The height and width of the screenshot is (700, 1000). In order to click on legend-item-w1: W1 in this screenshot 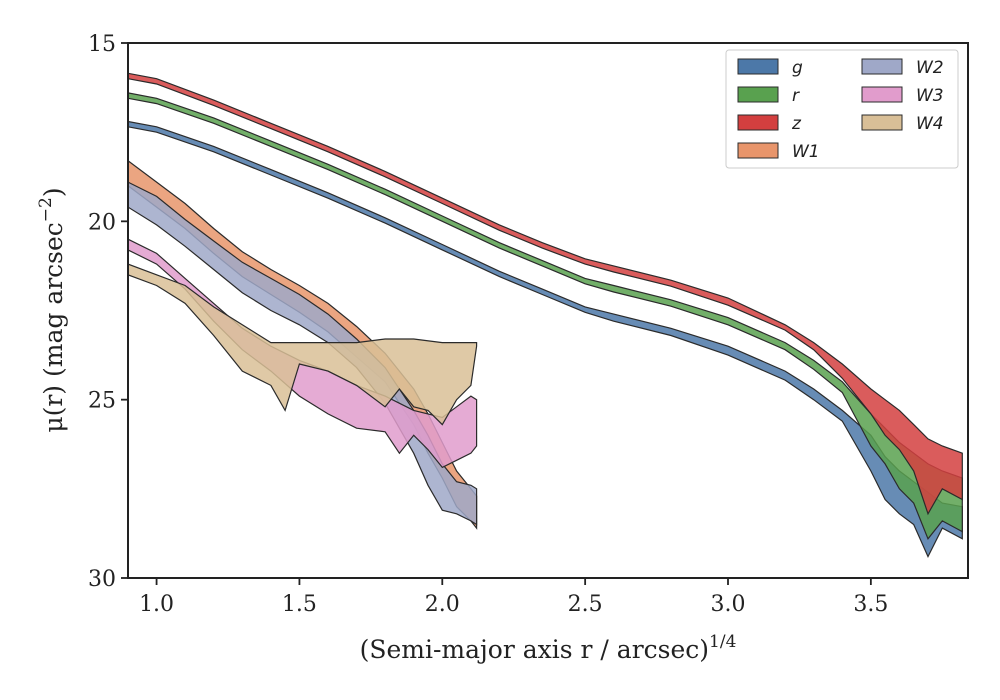, I will do `click(778, 152)`.